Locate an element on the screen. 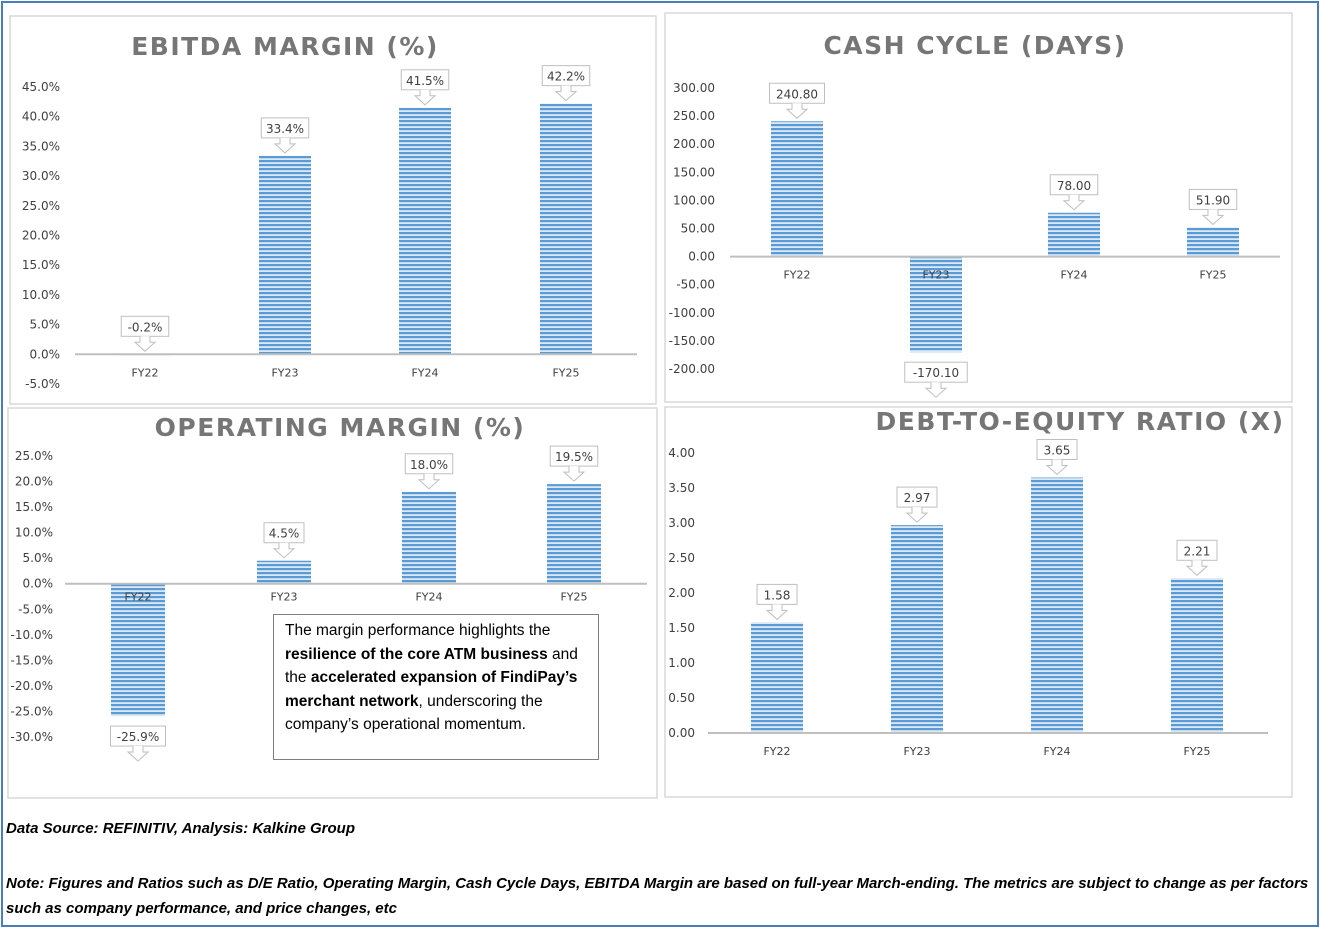 The height and width of the screenshot is (927, 1320). data-label: 4.5% is located at coordinates (284, 540).